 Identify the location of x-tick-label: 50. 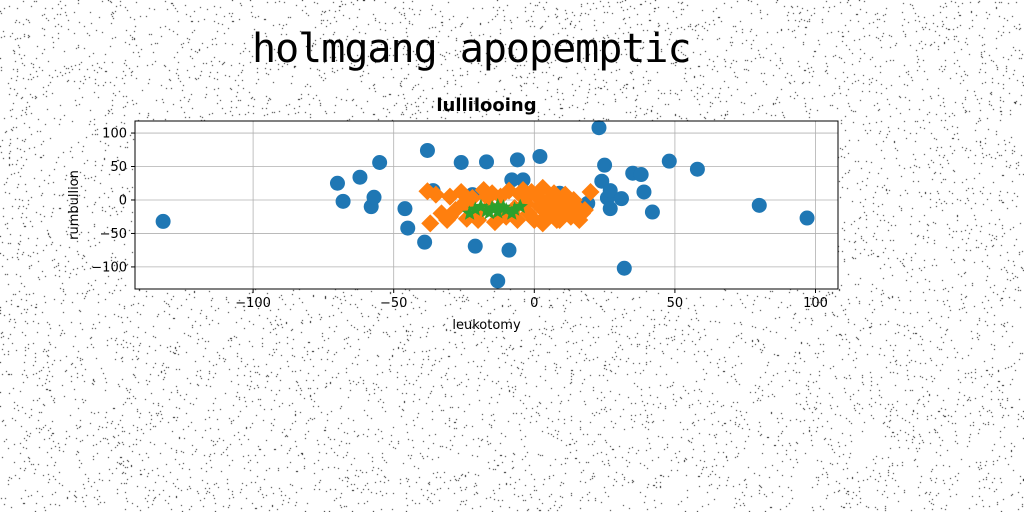
(675, 303).